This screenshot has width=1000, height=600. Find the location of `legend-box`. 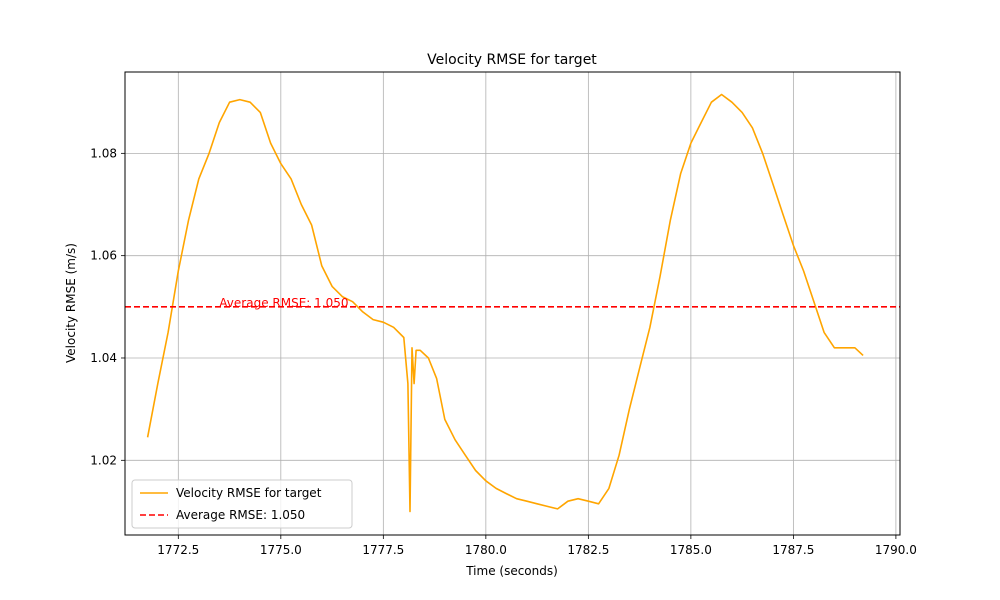

legend-box is located at coordinates (242, 504).